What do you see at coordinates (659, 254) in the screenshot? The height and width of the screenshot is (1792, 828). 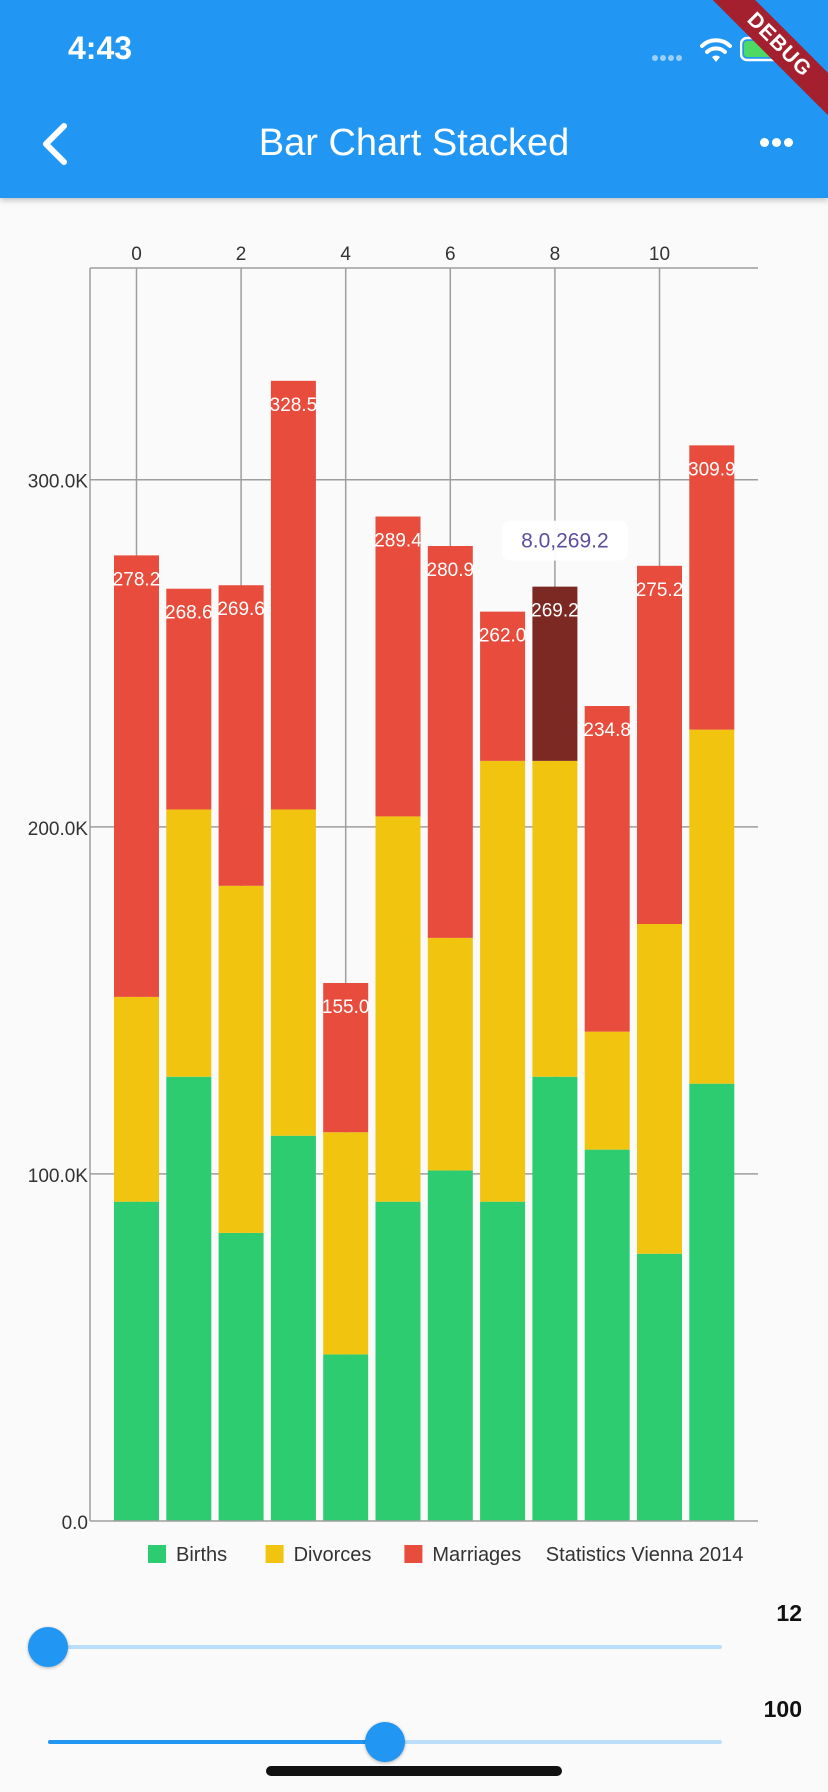 I see `x-tick-label: 10` at bounding box center [659, 254].